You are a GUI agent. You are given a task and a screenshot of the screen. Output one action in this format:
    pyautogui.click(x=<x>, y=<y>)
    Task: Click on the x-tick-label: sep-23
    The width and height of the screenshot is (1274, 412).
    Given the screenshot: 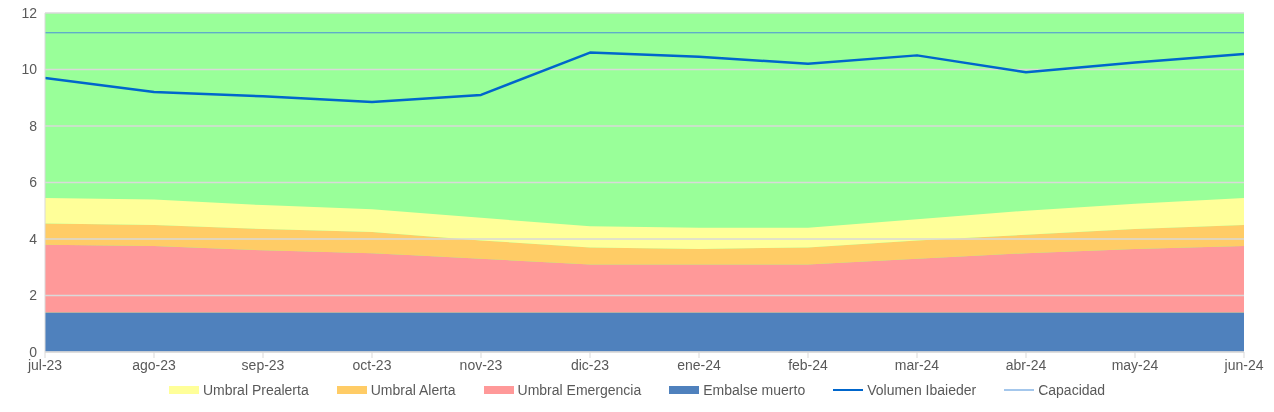 What is the action you would take?
    pyautogui.click(x=263, y=364)
    